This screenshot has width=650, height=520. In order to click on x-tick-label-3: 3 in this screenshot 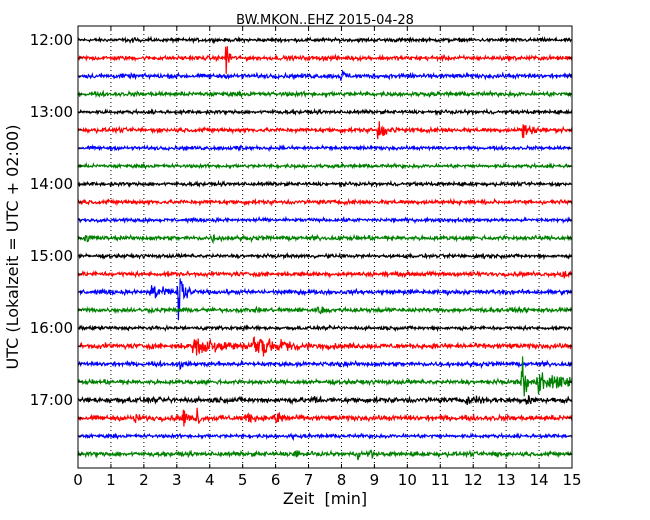, I will do `click(177, 480)`.